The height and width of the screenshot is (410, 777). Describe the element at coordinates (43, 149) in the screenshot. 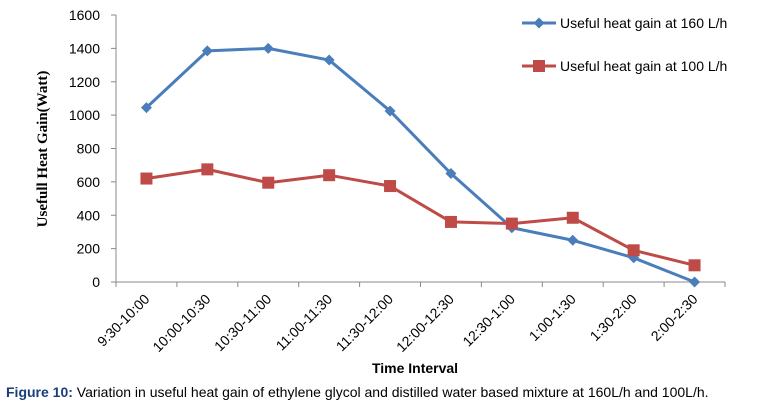

I see `y-axis-label: Usefull Heat Gain(Watt)` at that location.